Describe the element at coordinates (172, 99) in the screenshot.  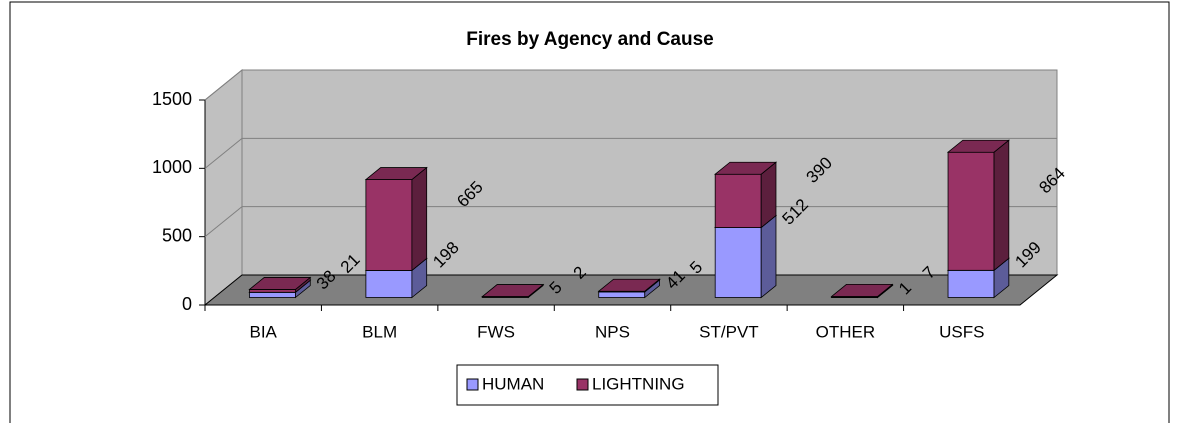
I see `y-tick-label: 1500` at that location.